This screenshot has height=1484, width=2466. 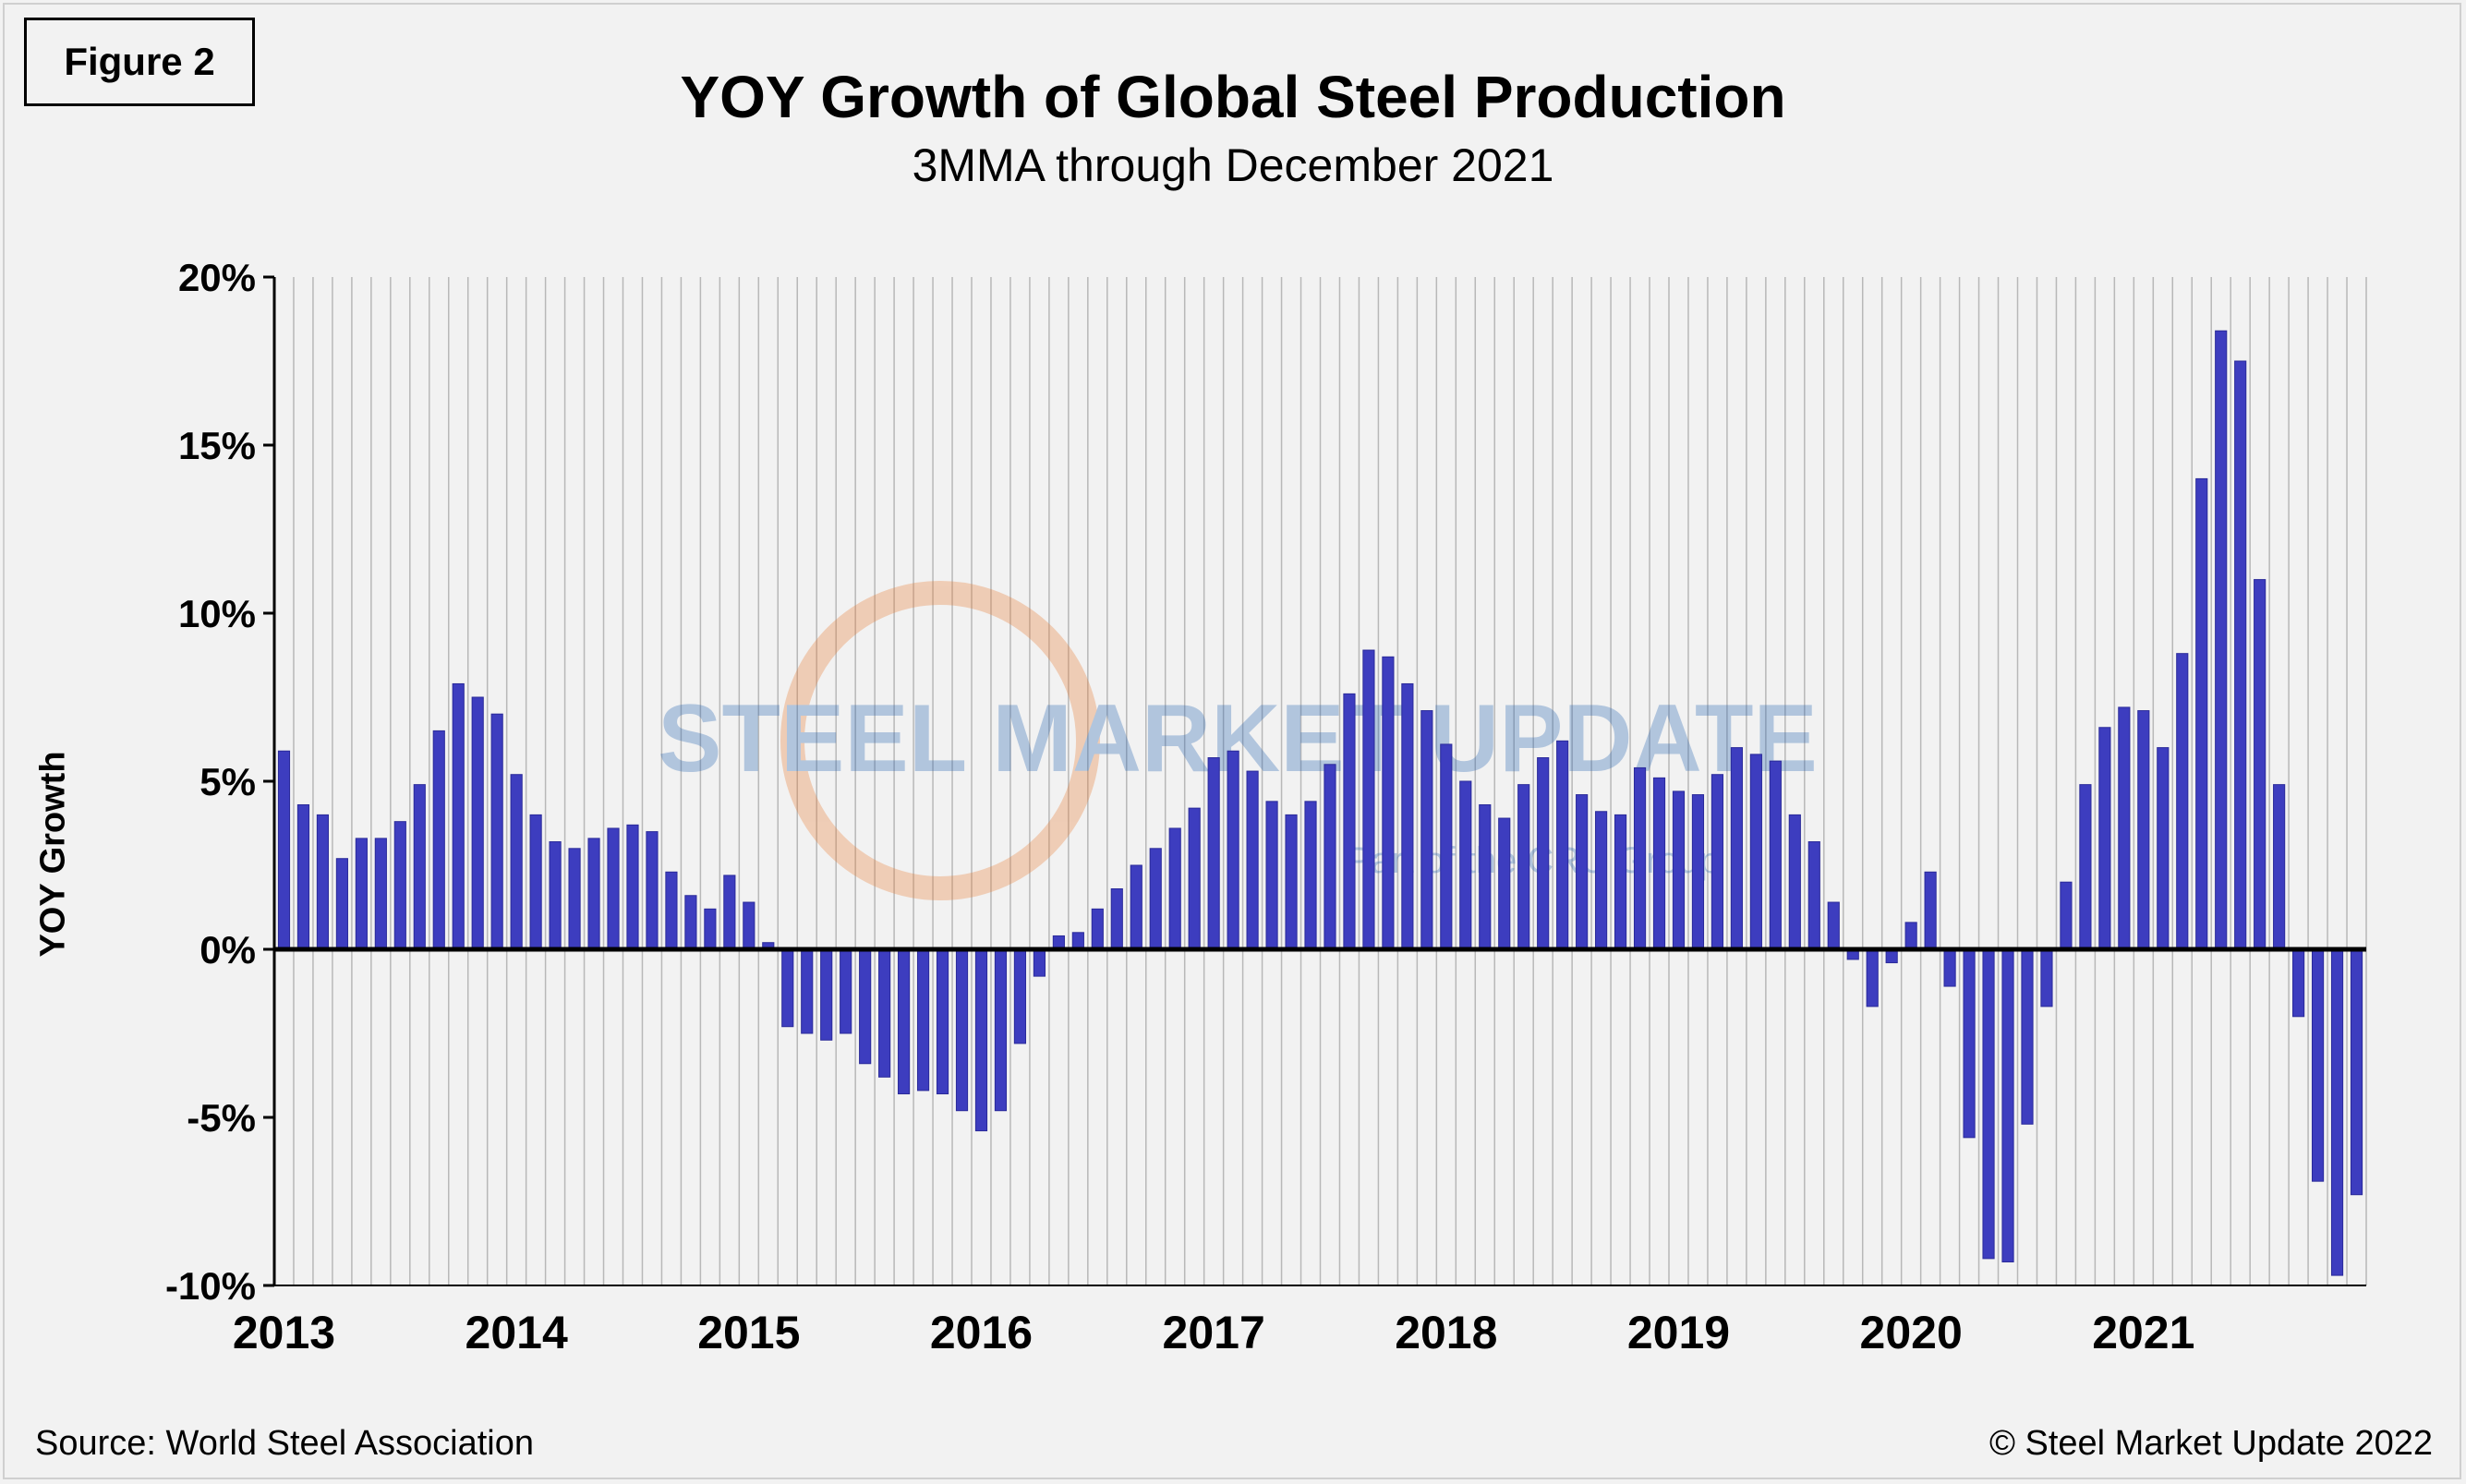 What do you see at coordinates (227, 949) in the screenshot?
I see `y-tick-label: 0%` at bounding box center [227, 949].